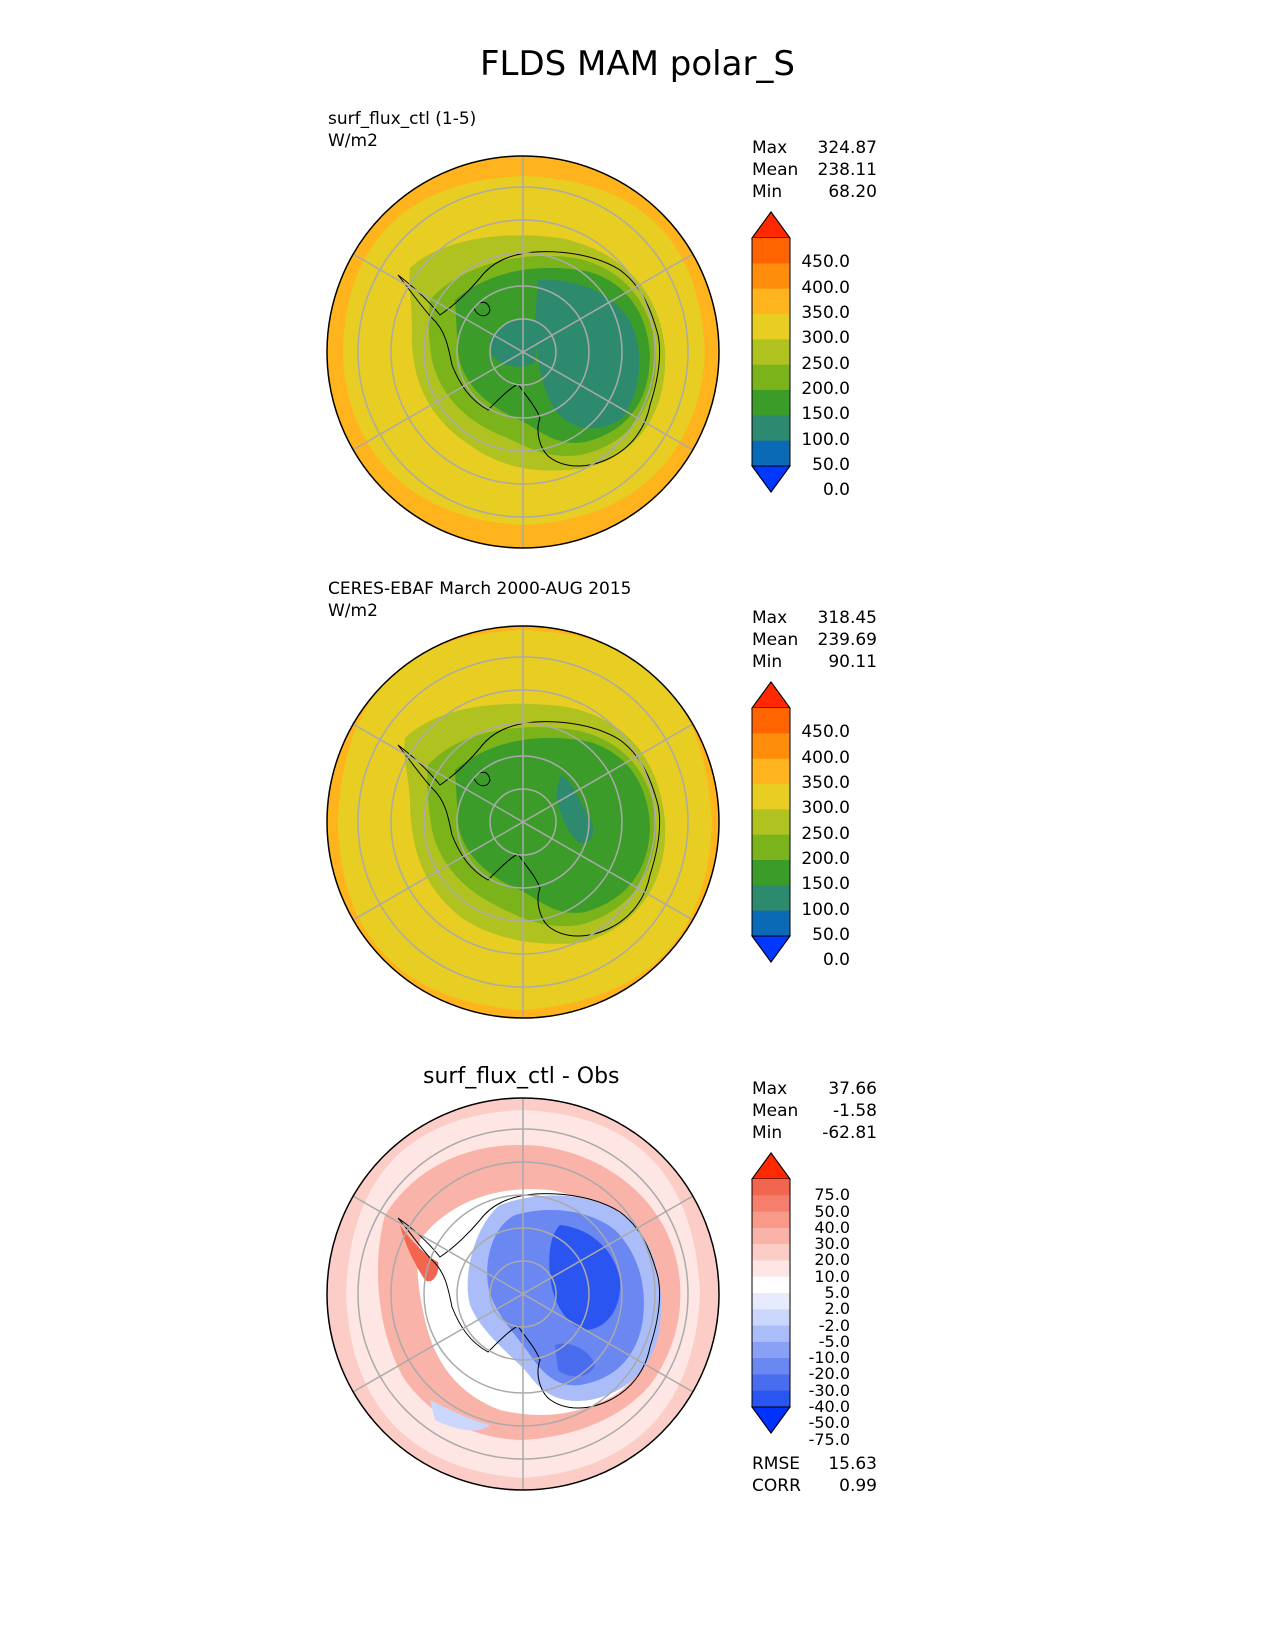 The image size is (1275, 1650). I want to click on metric-rmse: RMSE 15.63, so click(814, 1464).